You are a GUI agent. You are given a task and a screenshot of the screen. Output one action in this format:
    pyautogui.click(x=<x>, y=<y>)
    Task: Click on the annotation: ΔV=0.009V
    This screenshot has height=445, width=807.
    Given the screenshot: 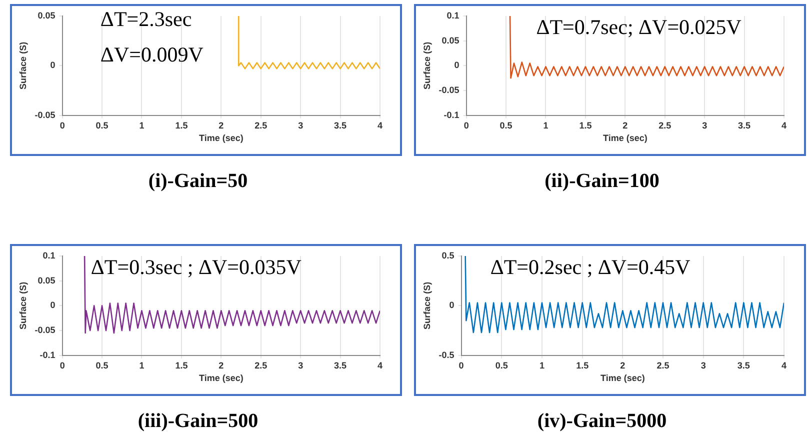 What is the action you would take?
    pyautogui.click(x=152, y=54)
    